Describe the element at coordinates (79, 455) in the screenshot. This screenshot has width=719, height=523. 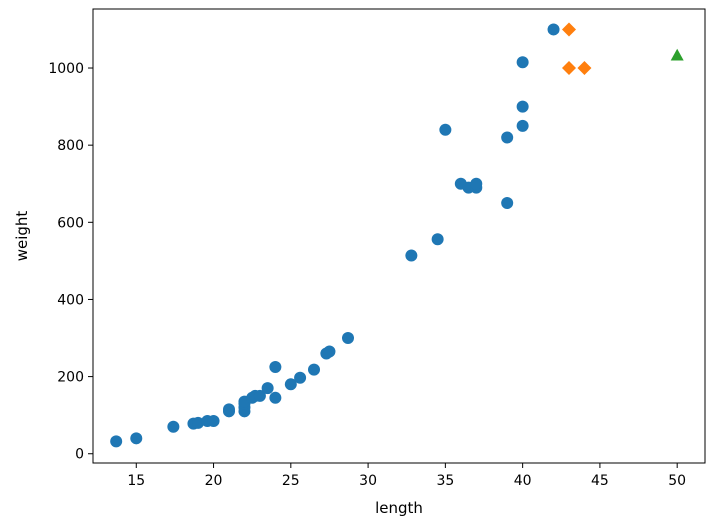
I see `y-tick-label: 0` at that location.